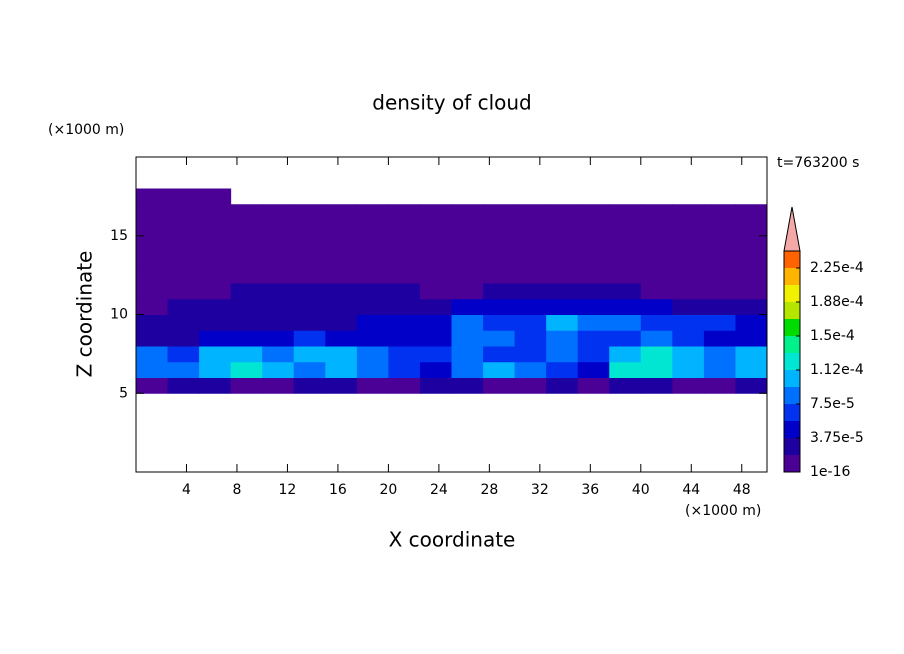 The image size is (904, 654). What do you see at coordinates (123, 393) in the screenshot?
I see `y-tick-label: 5` at bounding box center [123, 393].